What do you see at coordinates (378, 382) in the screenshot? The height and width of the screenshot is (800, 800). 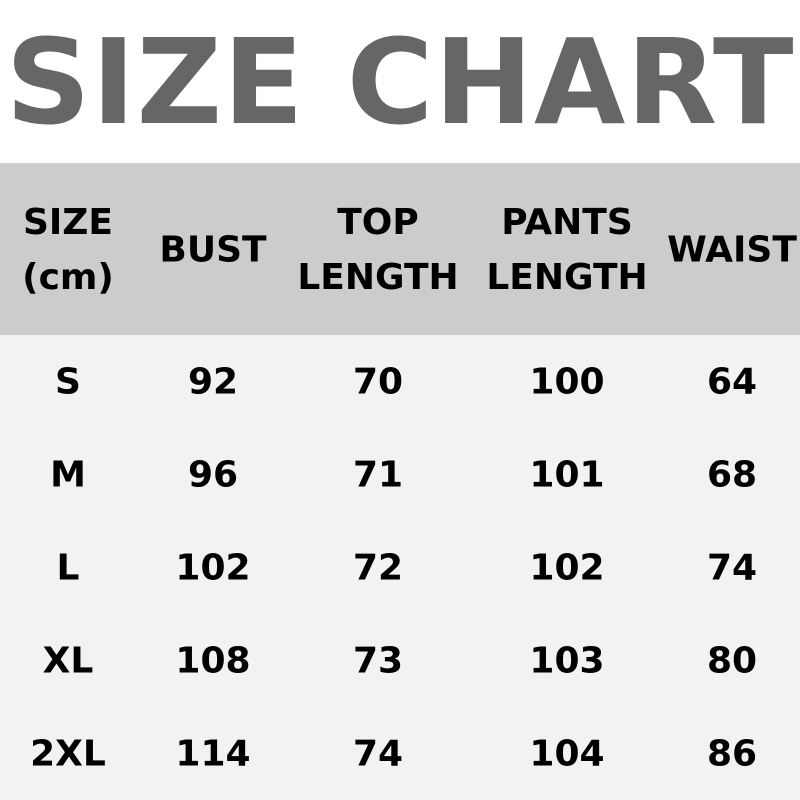 I see `table-cell: 70` at bounding box center [378, 382].